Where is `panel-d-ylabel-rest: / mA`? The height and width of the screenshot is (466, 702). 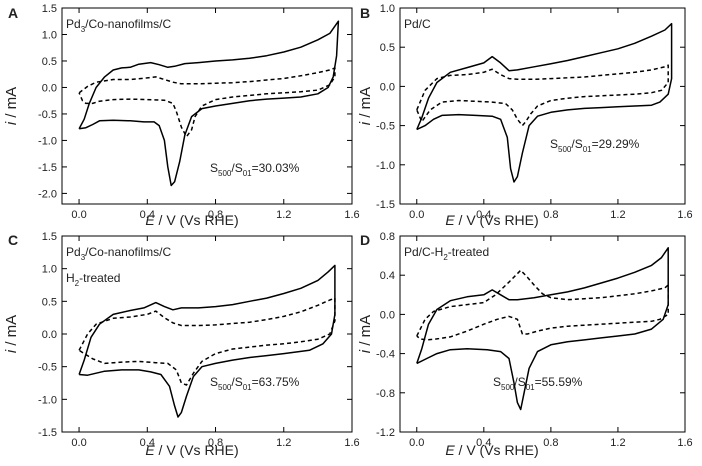 panel-d-ylabel-rest: / mA is located at coordinates (365, 332).